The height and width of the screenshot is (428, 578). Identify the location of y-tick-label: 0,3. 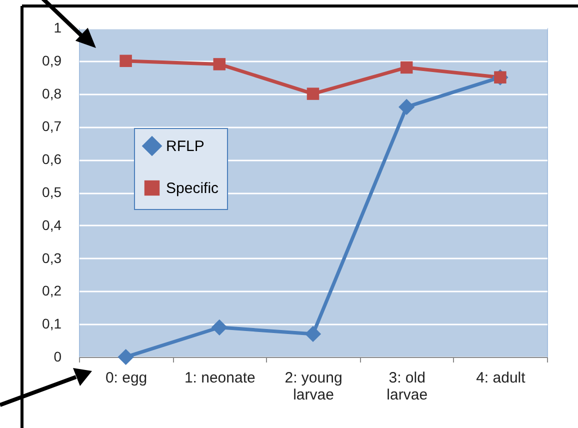
(52, 258).